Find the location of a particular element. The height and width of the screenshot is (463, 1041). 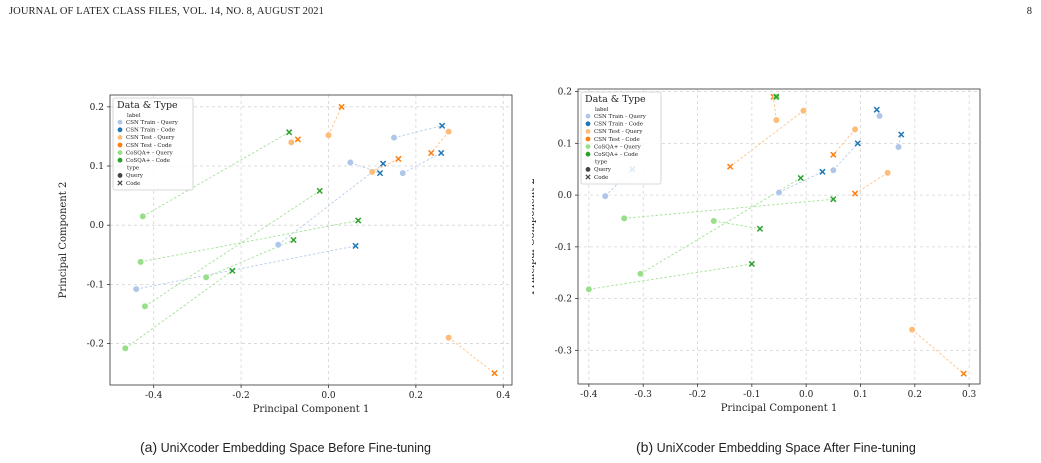

legend-entry: CSN Train - Code is located at coordinates (150, 131).